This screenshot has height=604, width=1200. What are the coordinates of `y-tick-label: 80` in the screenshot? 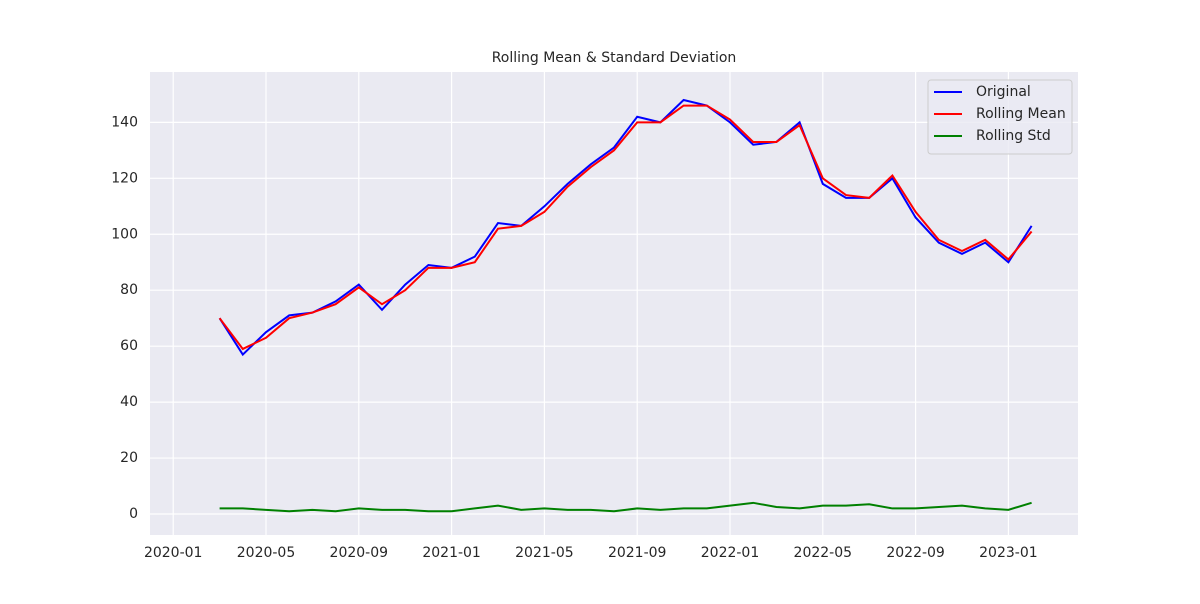 It's located at (129, 290).